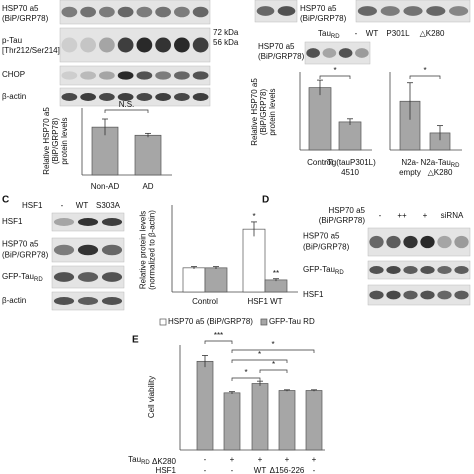  Describe the element at coordinates (5, 200) in the screenshot. I see `panel-label: C` at that location.